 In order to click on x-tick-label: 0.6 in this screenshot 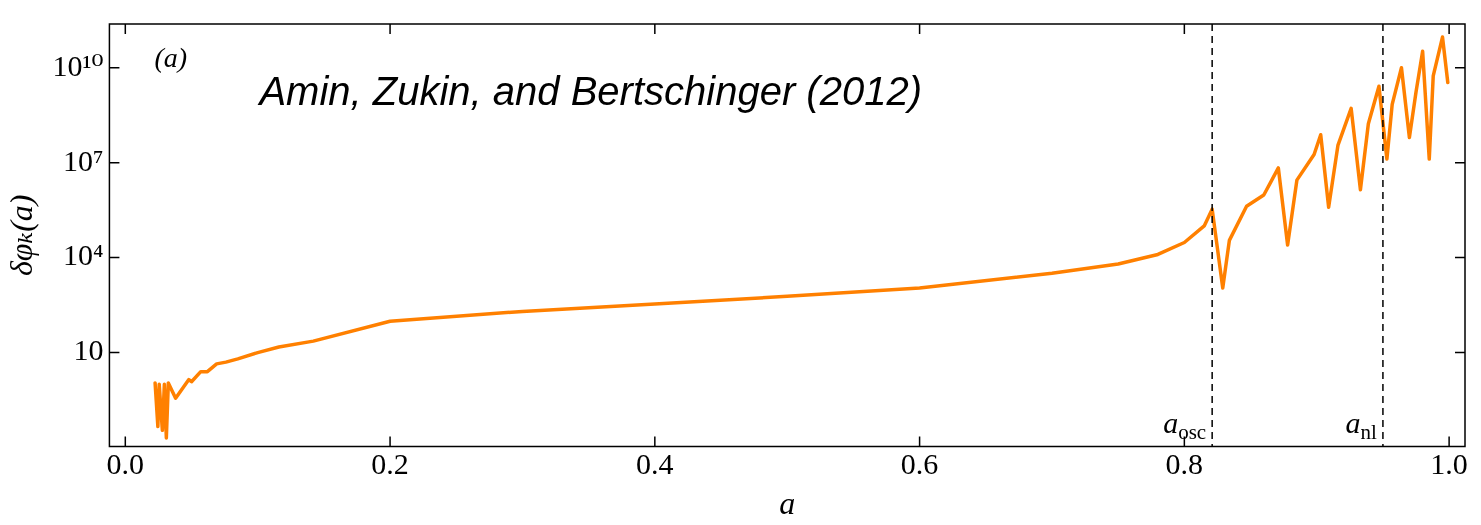, I will do `click(919, 464)`.